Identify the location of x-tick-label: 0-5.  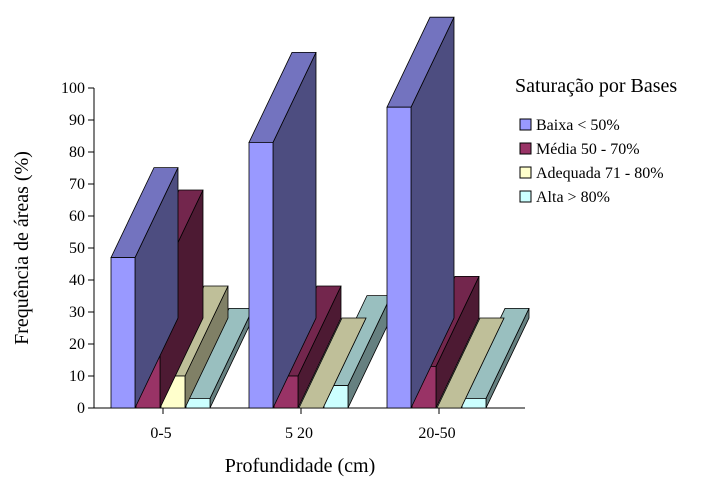
(160, 433).